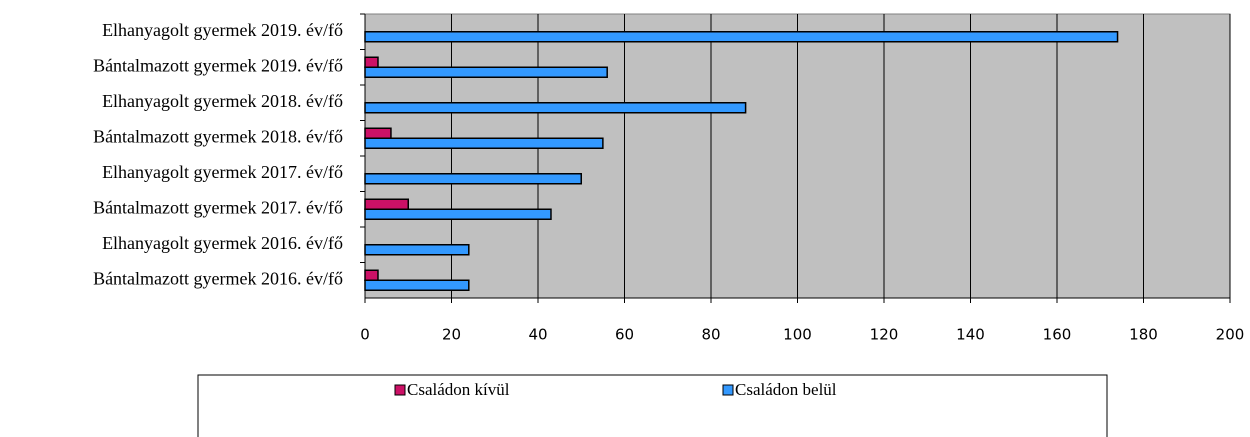  What do you see at coordinates (710, 335) in the screenshot?
I see `x-tick-label: 80` at bounding box center [710, 335].